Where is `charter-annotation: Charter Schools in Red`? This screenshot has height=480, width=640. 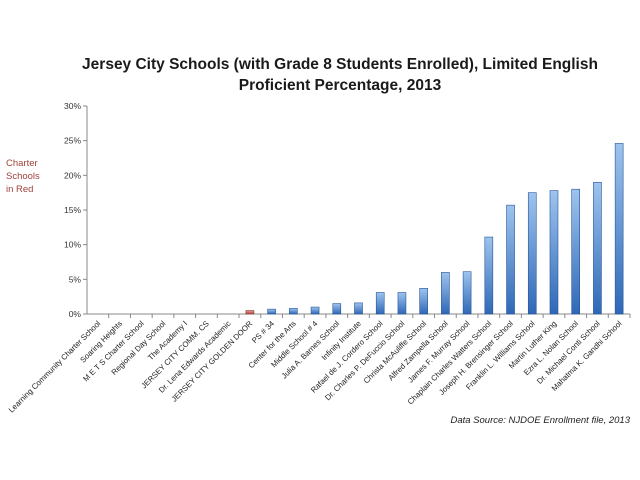 charter-annotation: Charter Schools in Red is located at coordinates (36, 176).